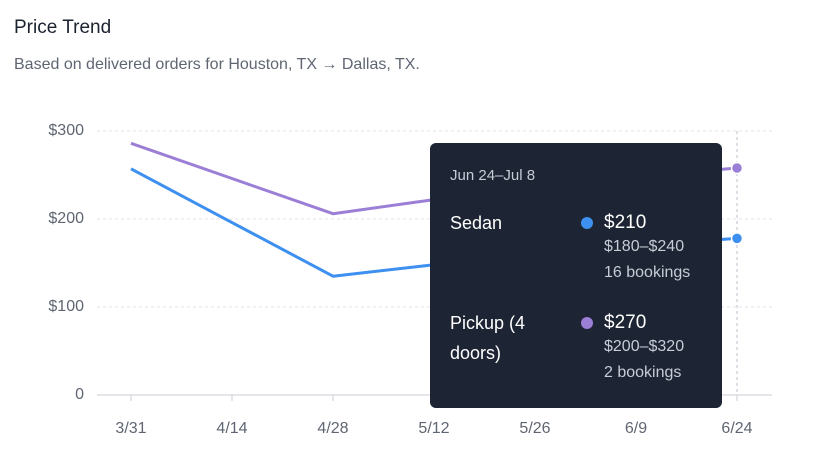 The image size is (814, 458). What do you see at coordinates (332, 428) in the screenshot?
I see `x-tick-label: 4/28` at bounding box center [332, 428].